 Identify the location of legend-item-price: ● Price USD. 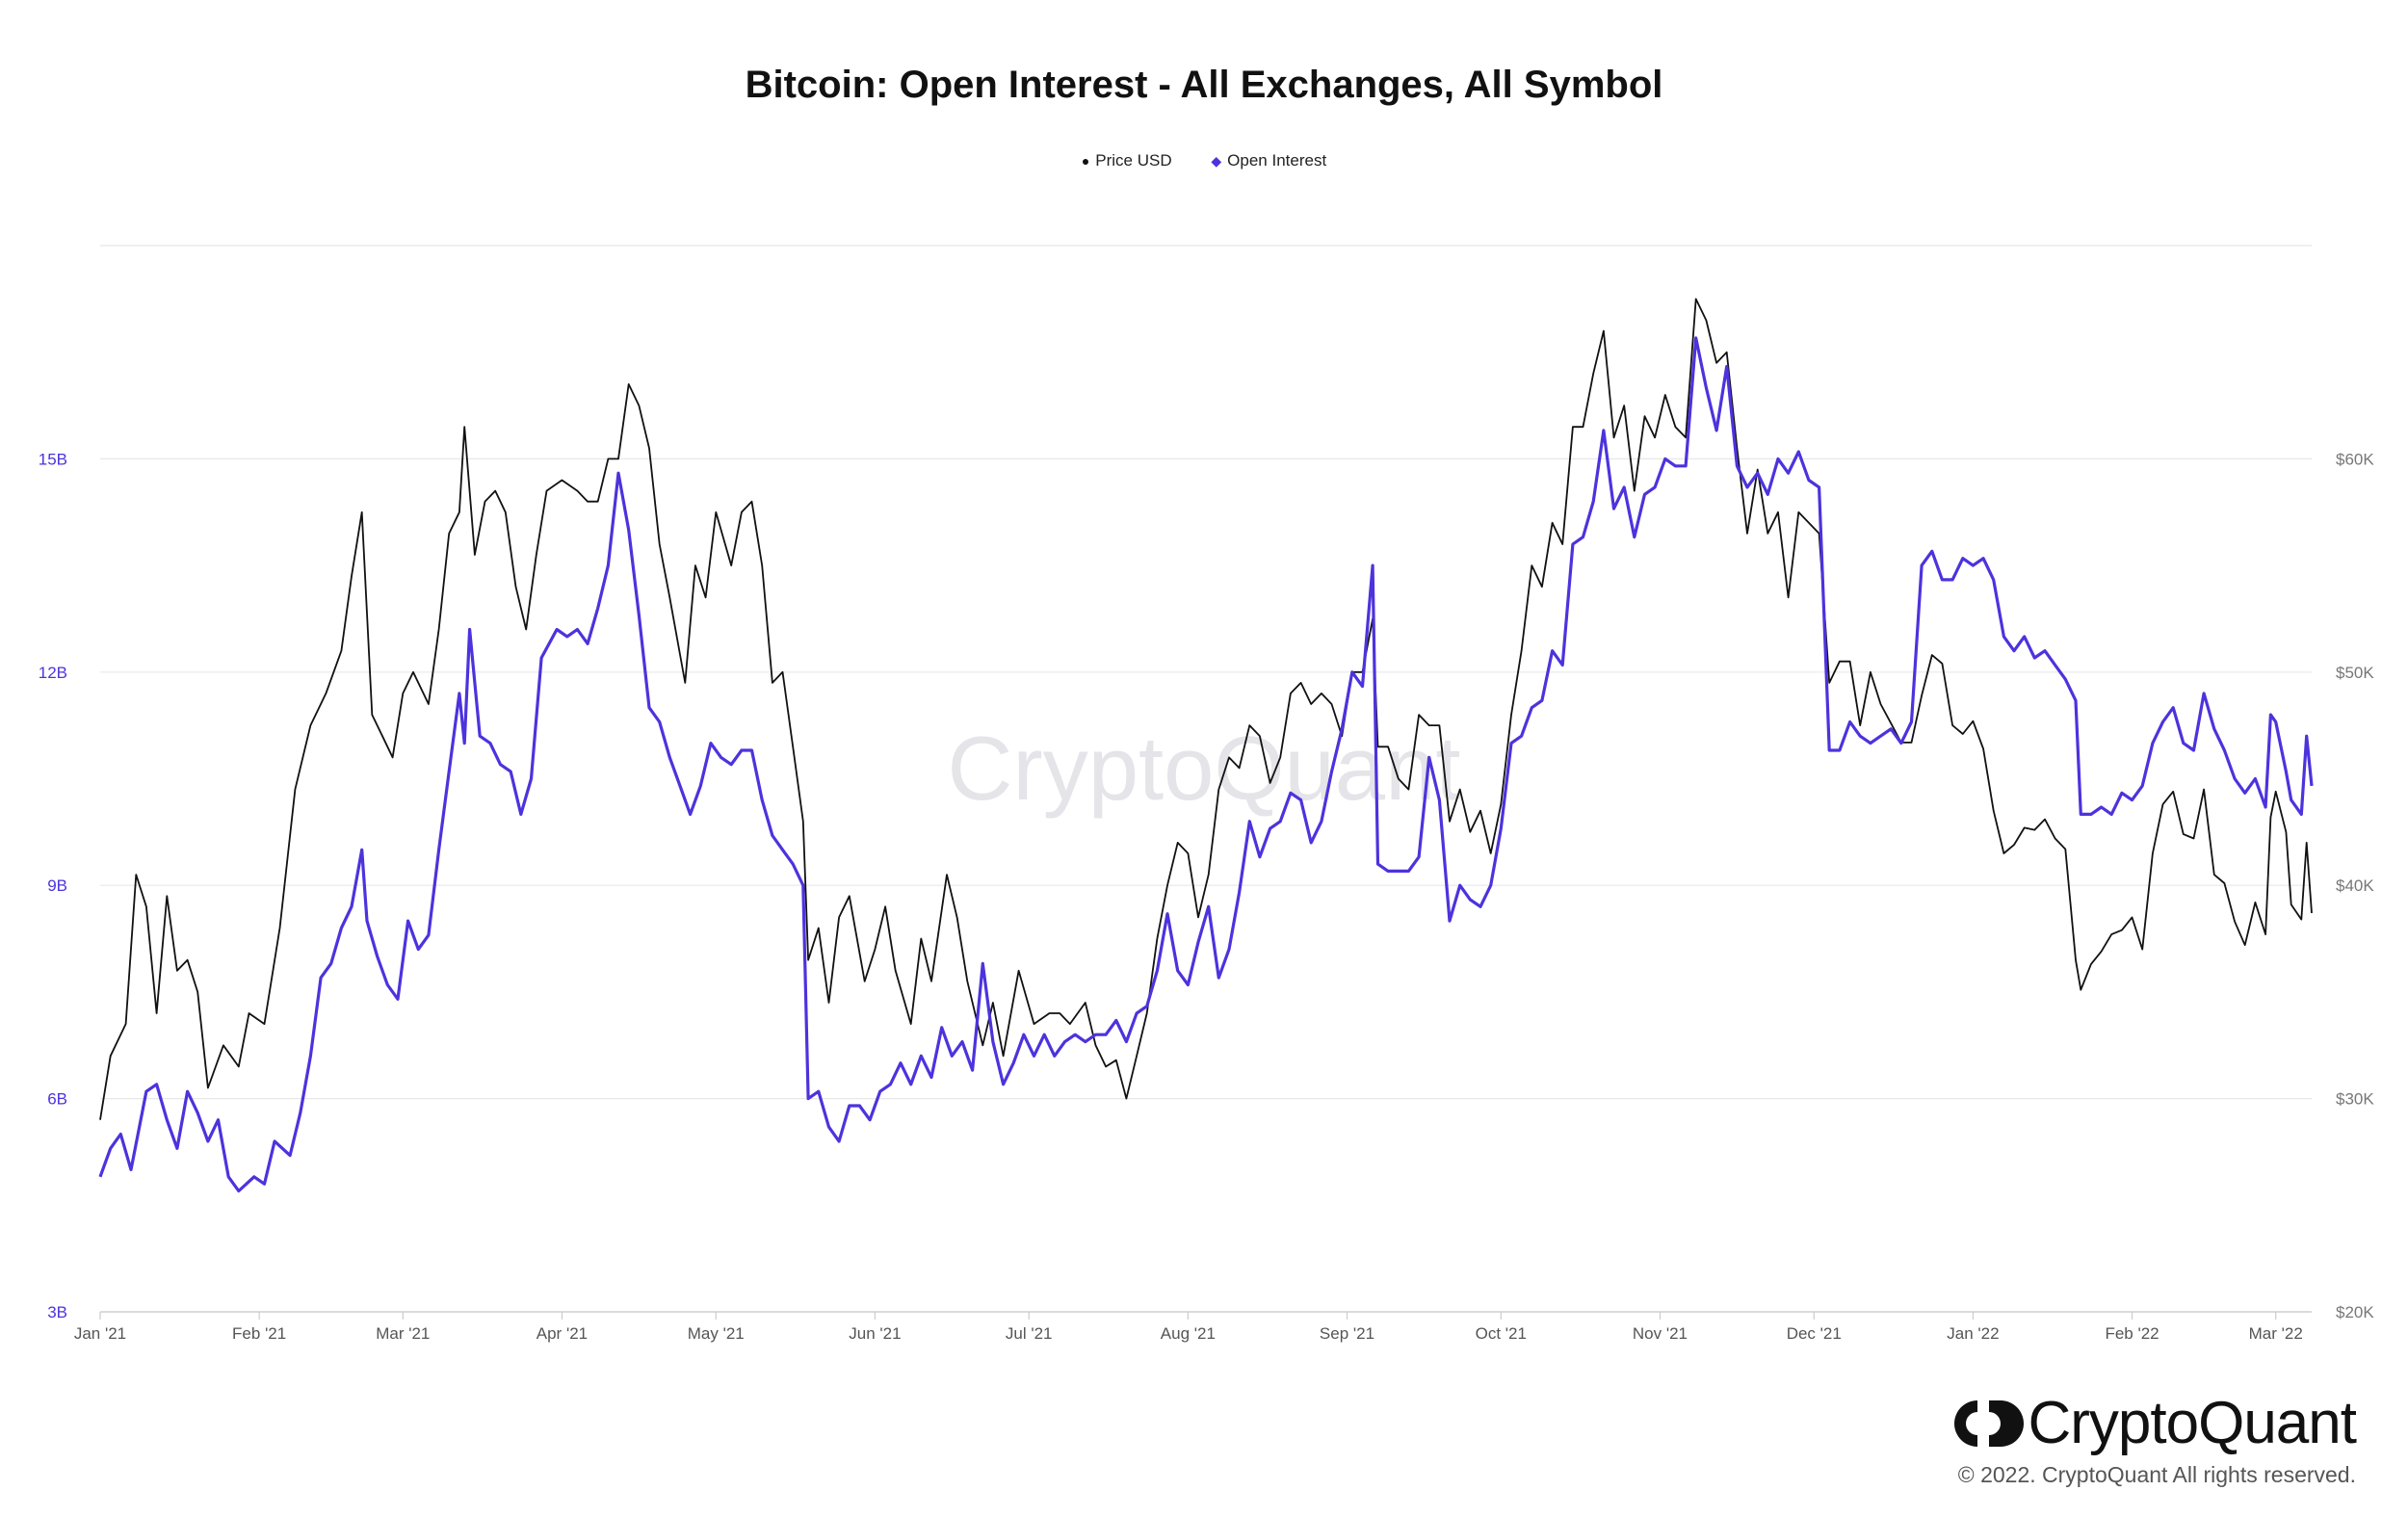
(1127, 160).